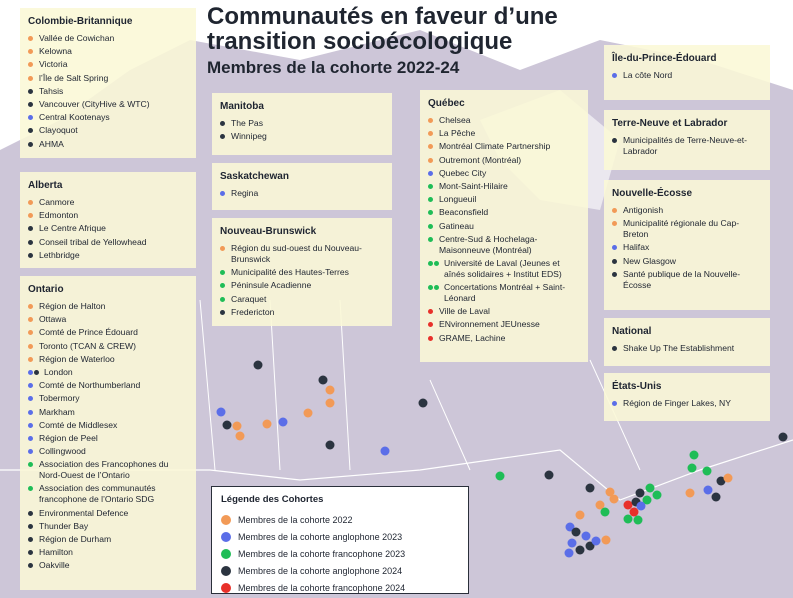 This screenshot has width=793, height=598. What do you see at coordinates (72, 228) in the screenshot?
I see `community-label: Le Centre Afrique` at bounding box center [72, 228].